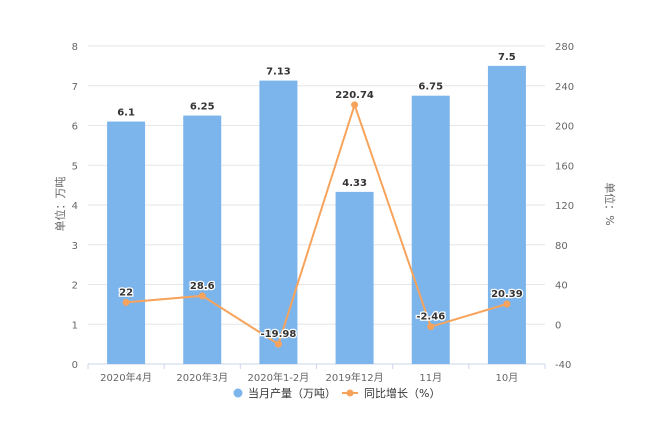  Describe the element at coordinates (354, 183) in the screenshot. I see `bar-data-label: 4.33` at that location.